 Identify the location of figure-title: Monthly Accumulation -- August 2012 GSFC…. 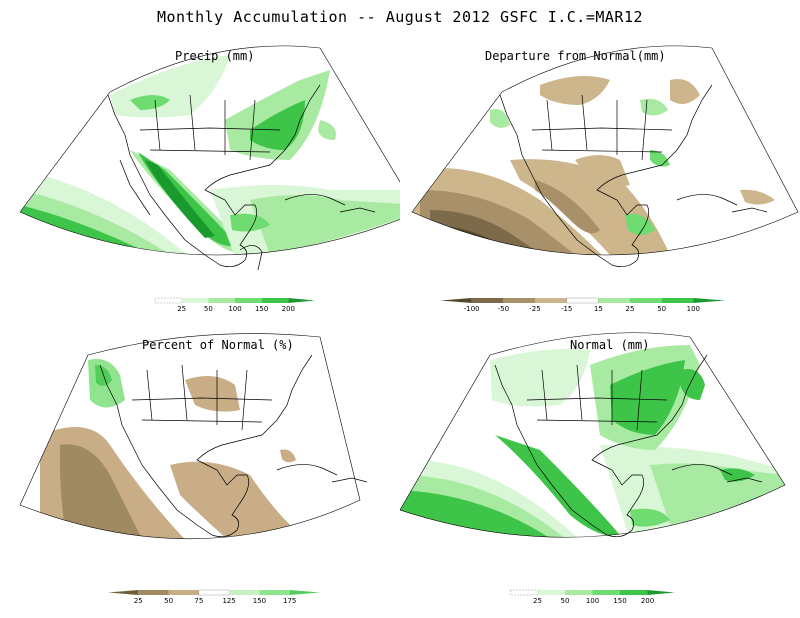
(400, 17).